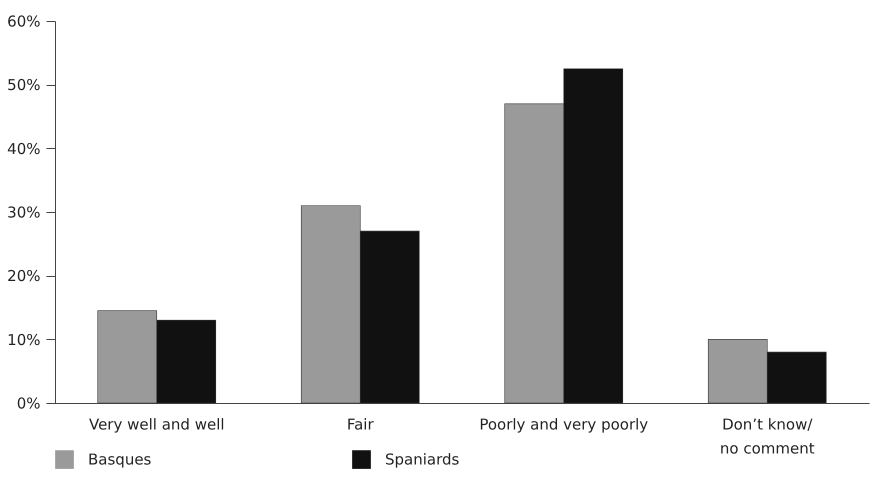  What do you see at coordinates (28, 403) in the screenshot?
I see `y-tick-label: 0%` at bounding box center [28, 403].